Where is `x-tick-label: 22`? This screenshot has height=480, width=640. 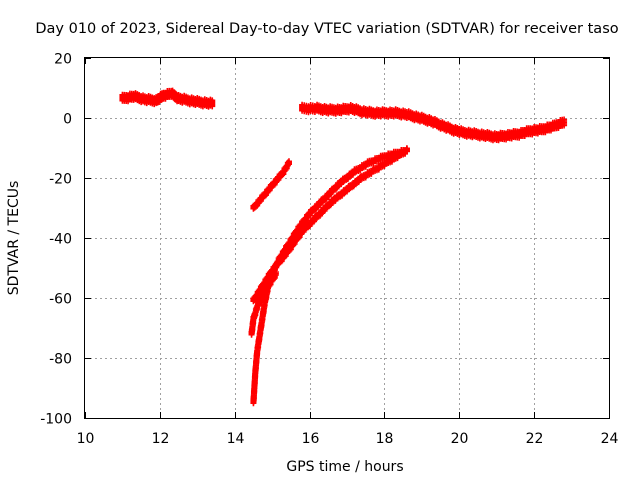
x-tick-label: 22 is located at coordinates (535, 439).